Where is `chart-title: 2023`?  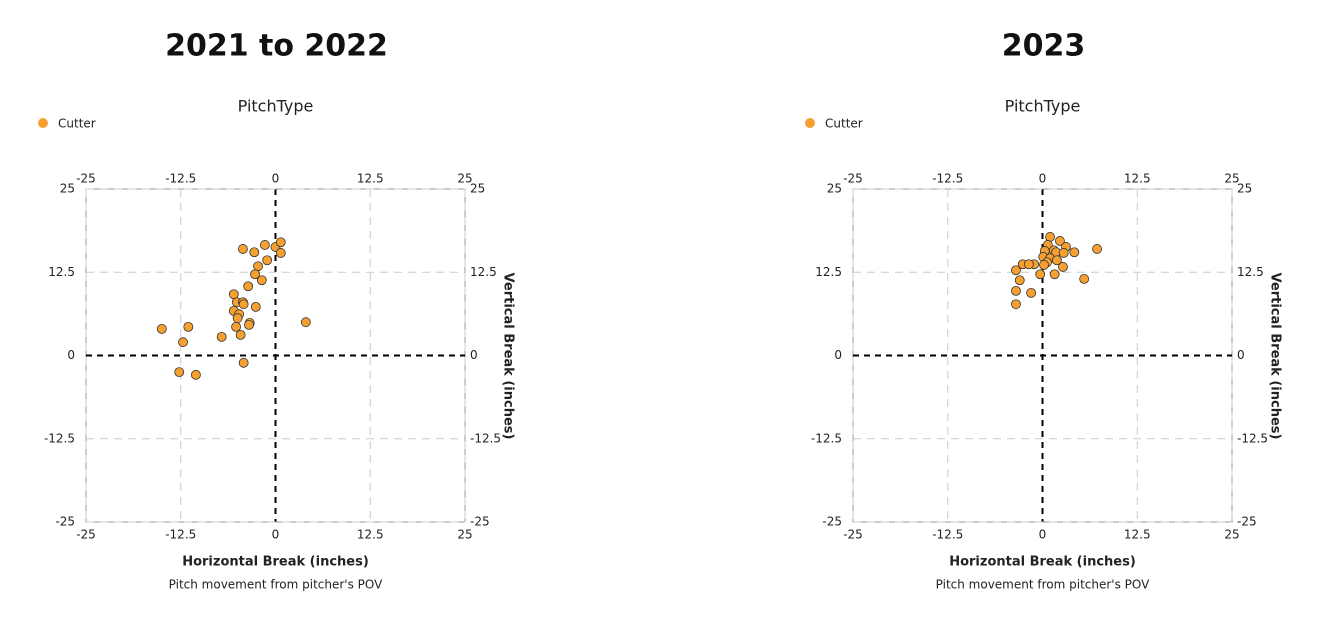 chart-title: 2023 is located at coordinates (1044, 46).